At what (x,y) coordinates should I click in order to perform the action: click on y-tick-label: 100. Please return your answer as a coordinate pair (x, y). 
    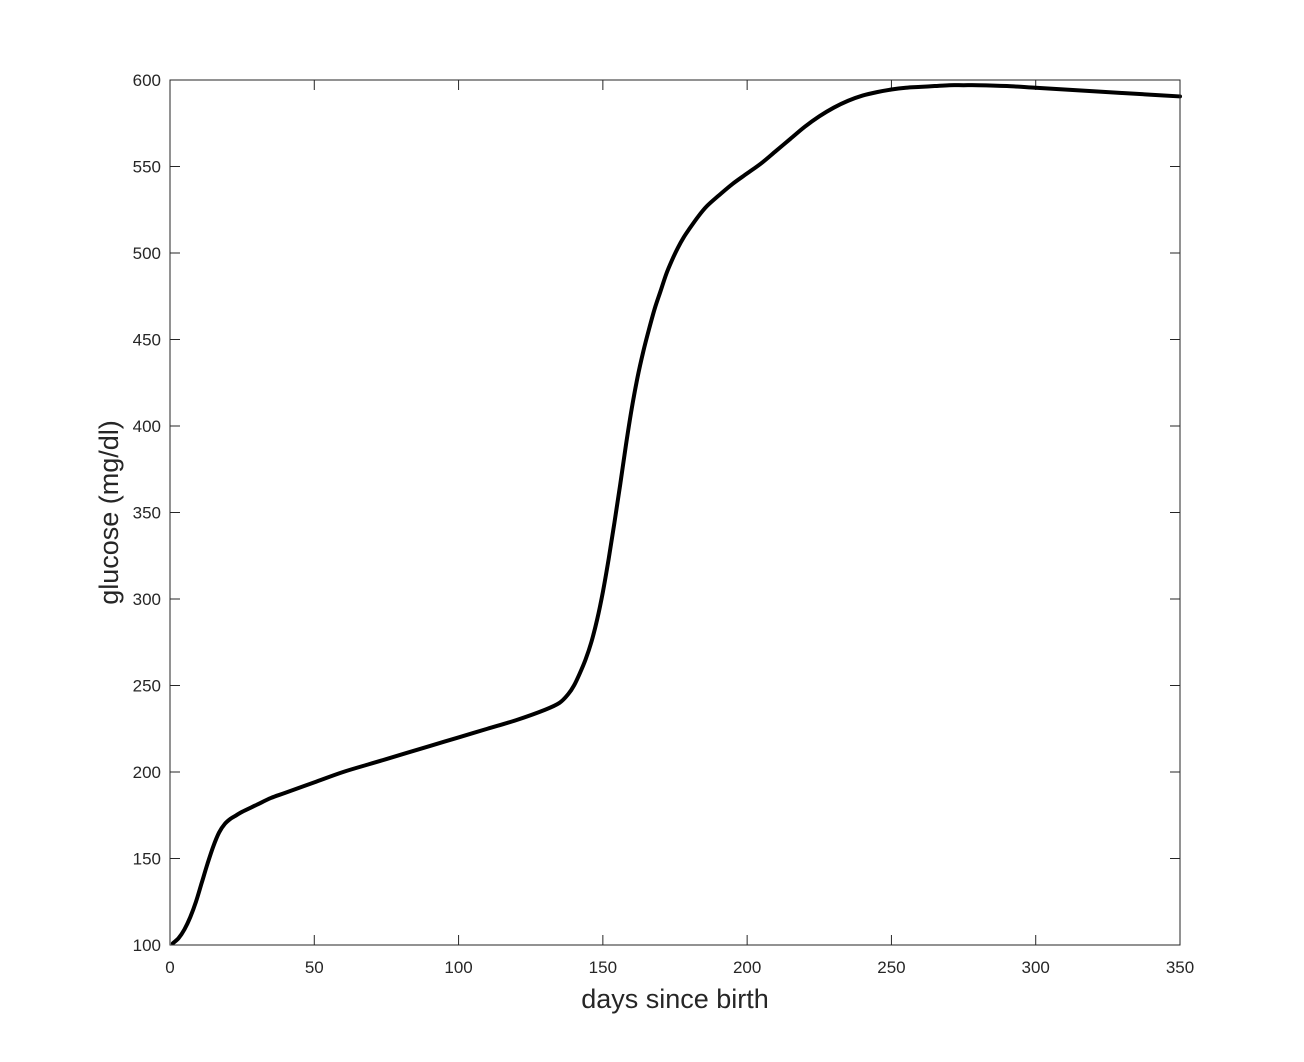
    Looking at the image, I should click on (147, 945).